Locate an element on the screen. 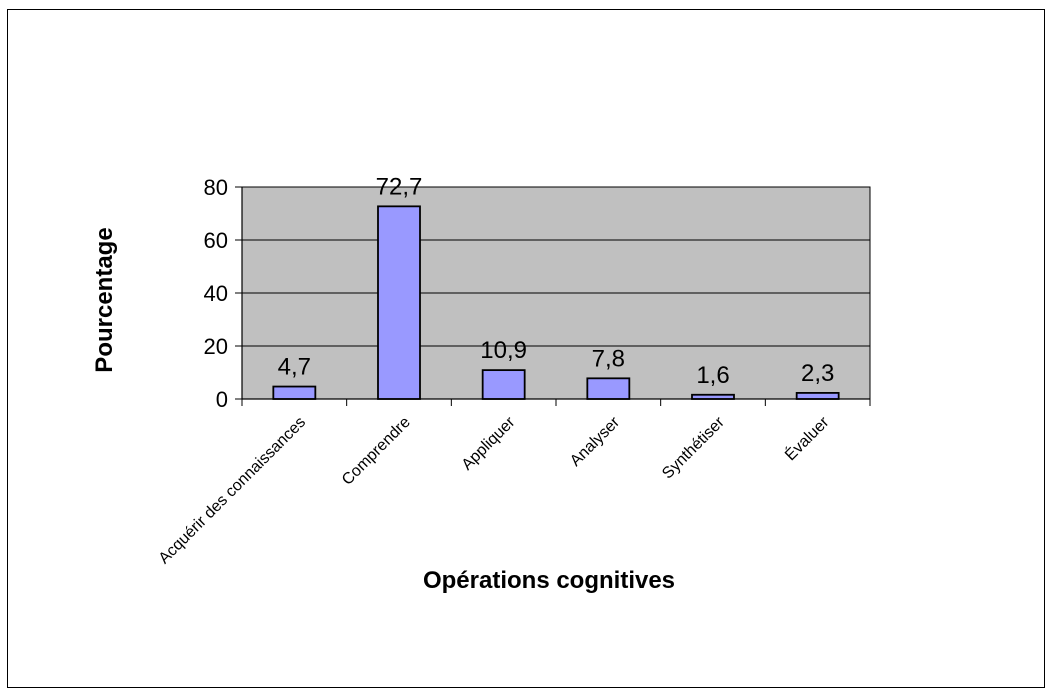 The width and height of the screenshot is (1053, 691). x-category-label: Appliquer is located at coordinates (489, 443).